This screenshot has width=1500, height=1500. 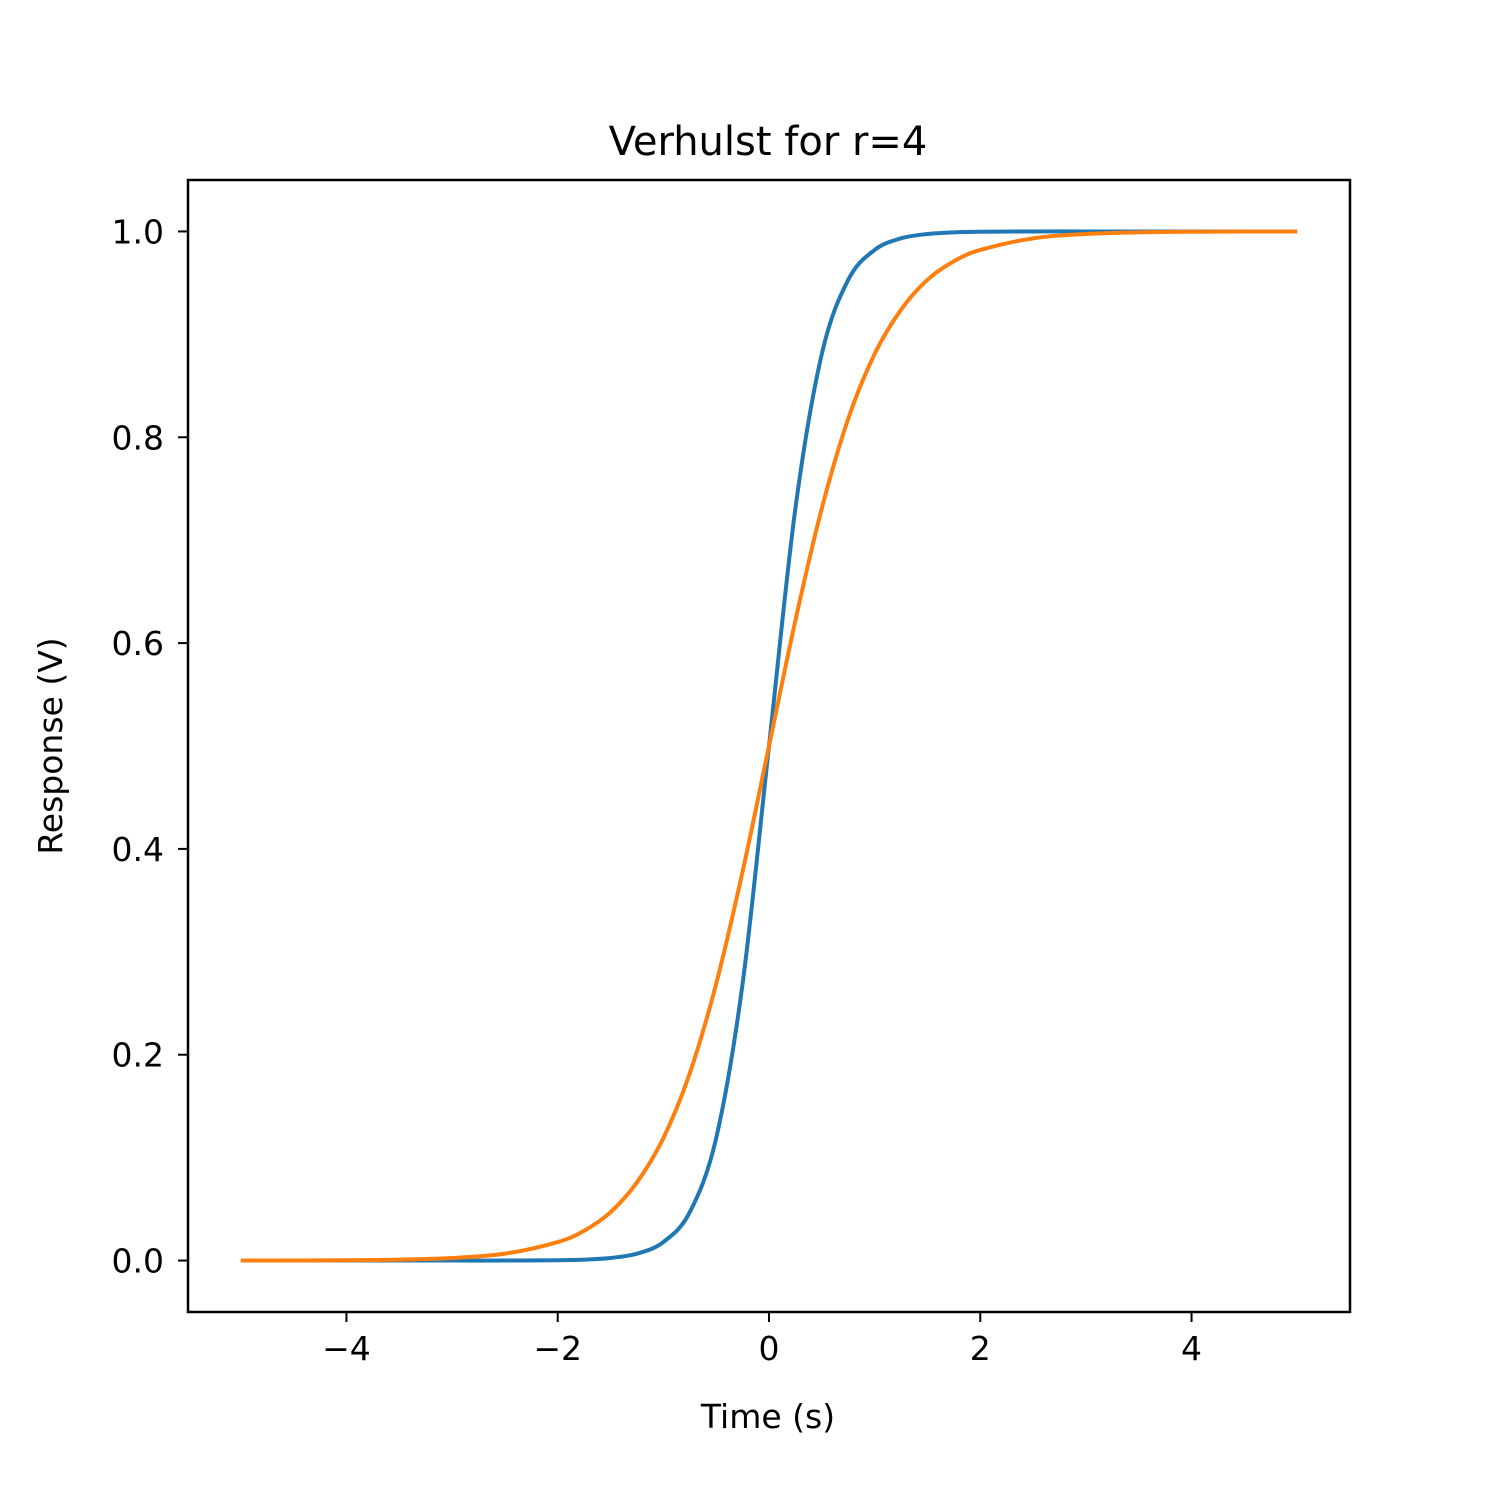 What do you see at coordinates (150, 746) in the screenshot?
I see `y-axis: 0.0 0.2 0.4 0.6 0.8 1.0` at bounding box center [150, 746].